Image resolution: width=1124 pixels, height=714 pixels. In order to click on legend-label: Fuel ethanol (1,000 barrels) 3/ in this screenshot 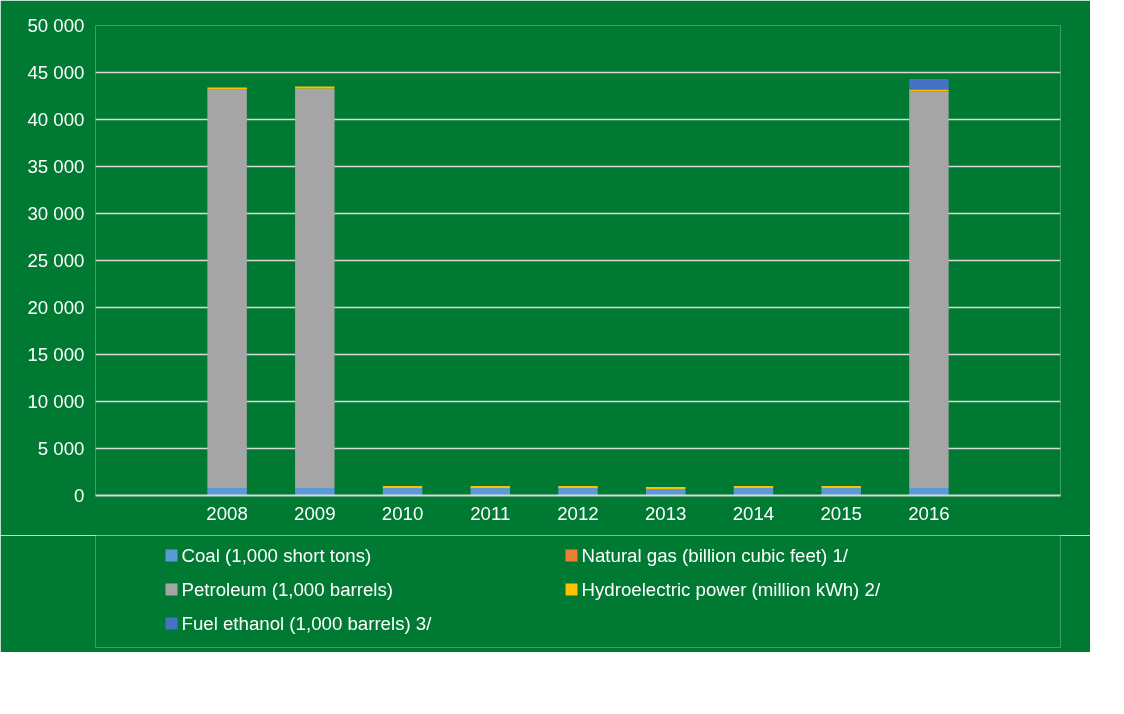, I will do `click(307, 623)`.